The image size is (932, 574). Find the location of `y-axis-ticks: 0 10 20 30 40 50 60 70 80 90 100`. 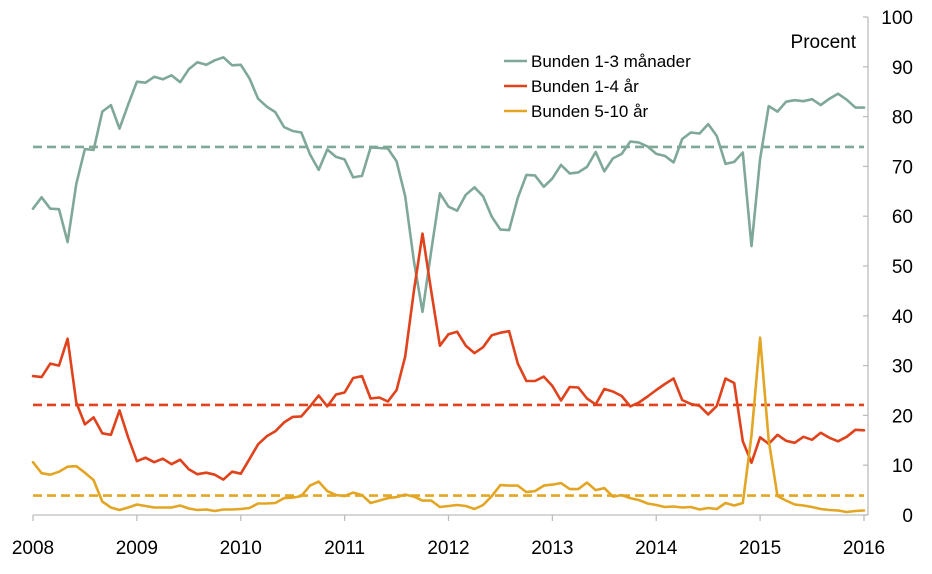

y-axis-ticks: 0 10 20 30 40 50 60 70 80 90 100 is located at coordinates (888, 267).